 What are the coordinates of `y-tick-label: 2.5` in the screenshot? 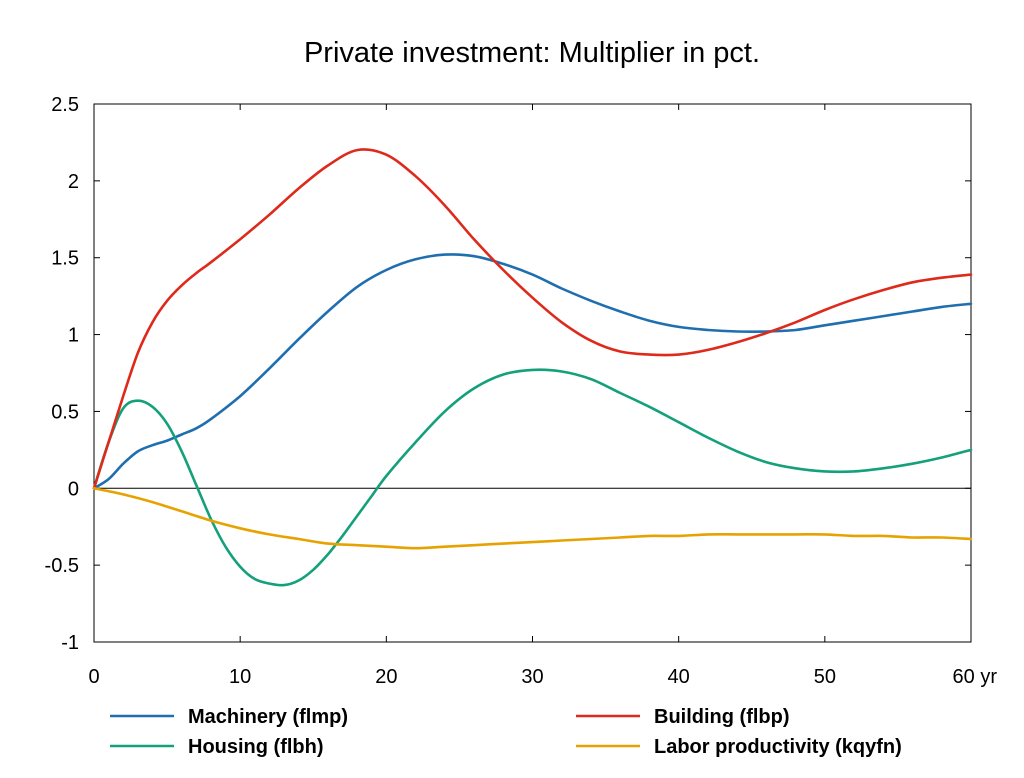 It's located at (65, 105).